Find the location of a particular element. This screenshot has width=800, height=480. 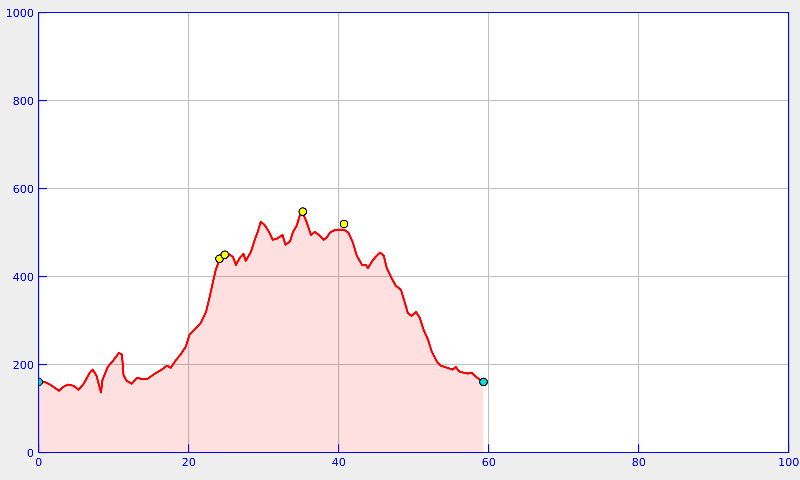

x-tick-label: 60 is located at coordinates (489, 462).